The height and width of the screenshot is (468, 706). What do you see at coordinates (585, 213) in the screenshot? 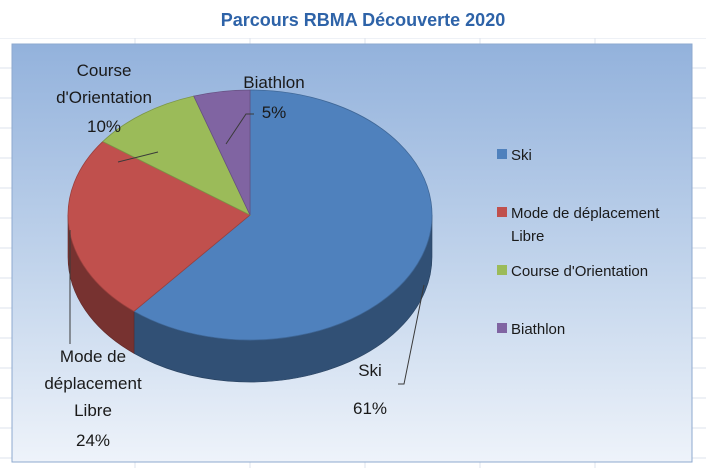
I see `legend-label-mode-de-d-placement-libre: Mode de déplacement` at bounding box center [585, 213].